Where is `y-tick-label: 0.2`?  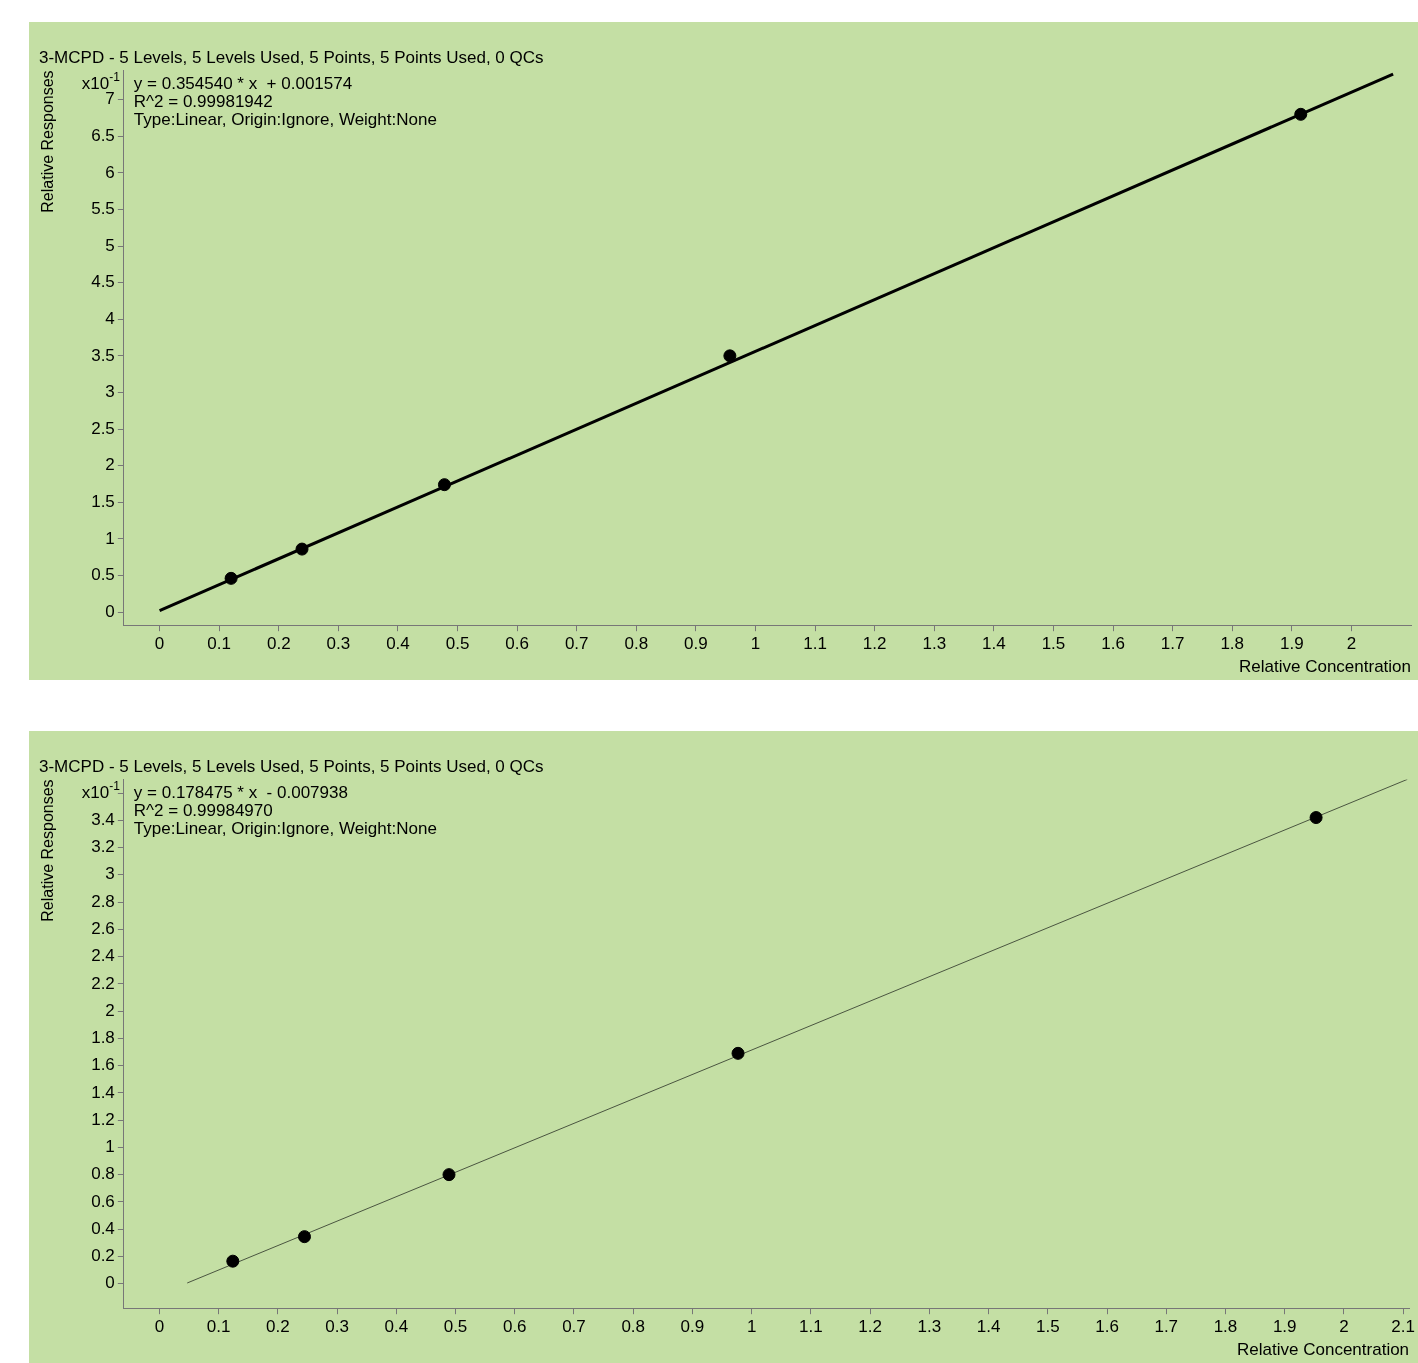
y-tick-label: 0.2 is located at coordinates (103, 1256).